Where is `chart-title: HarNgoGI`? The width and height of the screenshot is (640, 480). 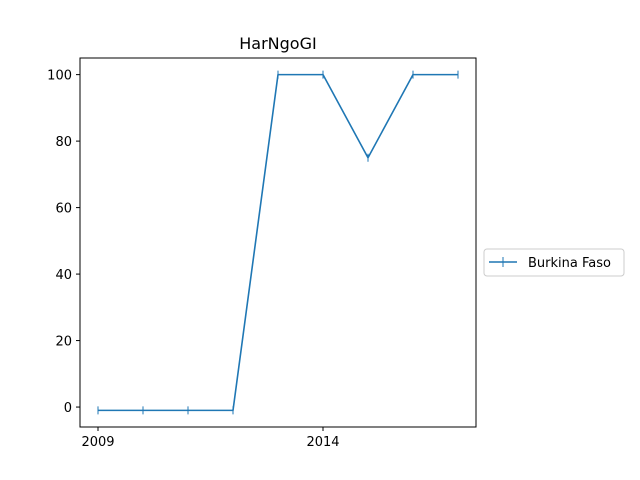
chart-title: HarNgoGI is located at coordinates (277, 43).